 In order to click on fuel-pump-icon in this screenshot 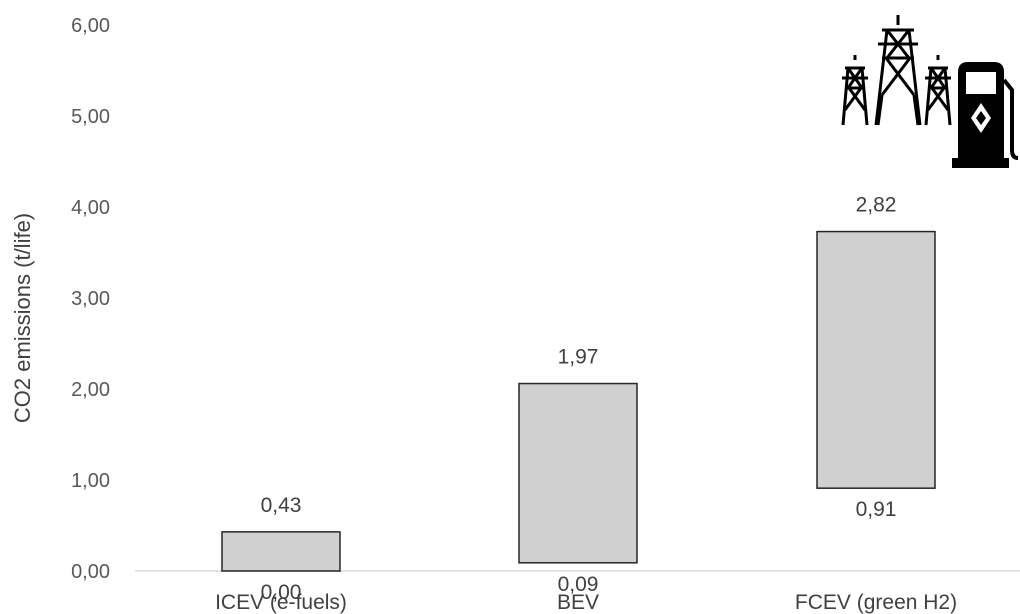, I will do `click(985, 115)`.